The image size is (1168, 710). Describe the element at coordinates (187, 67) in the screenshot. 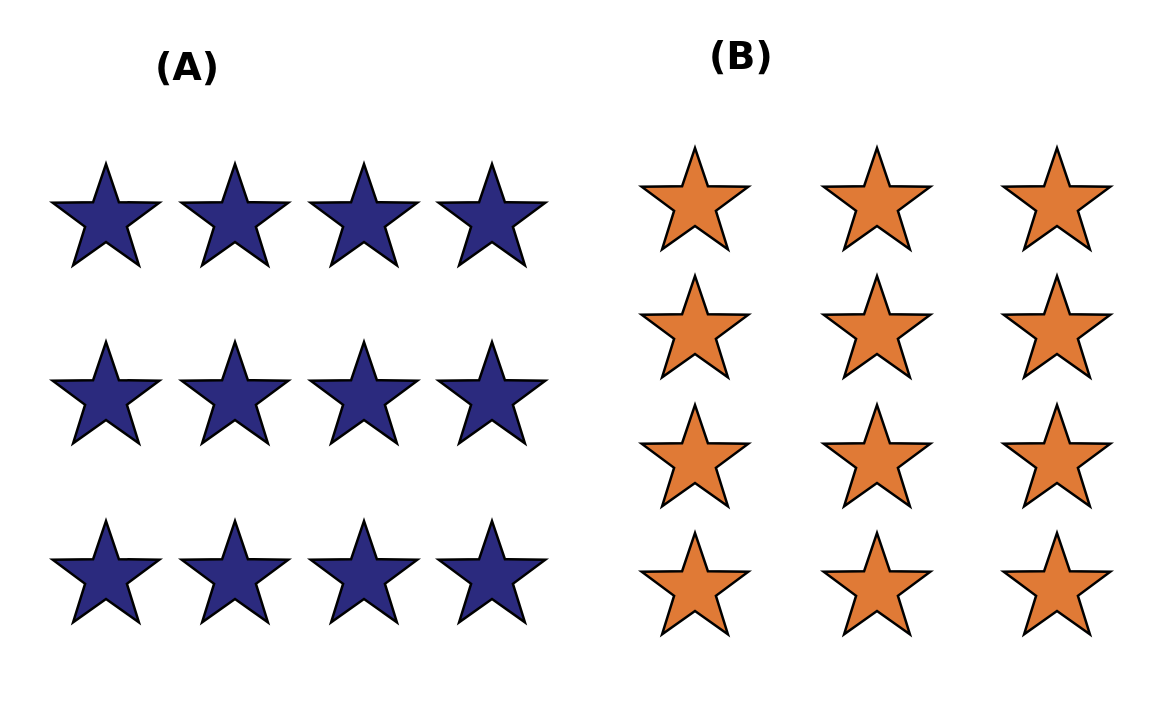

I see `panel-a-label: (A)` at that location.